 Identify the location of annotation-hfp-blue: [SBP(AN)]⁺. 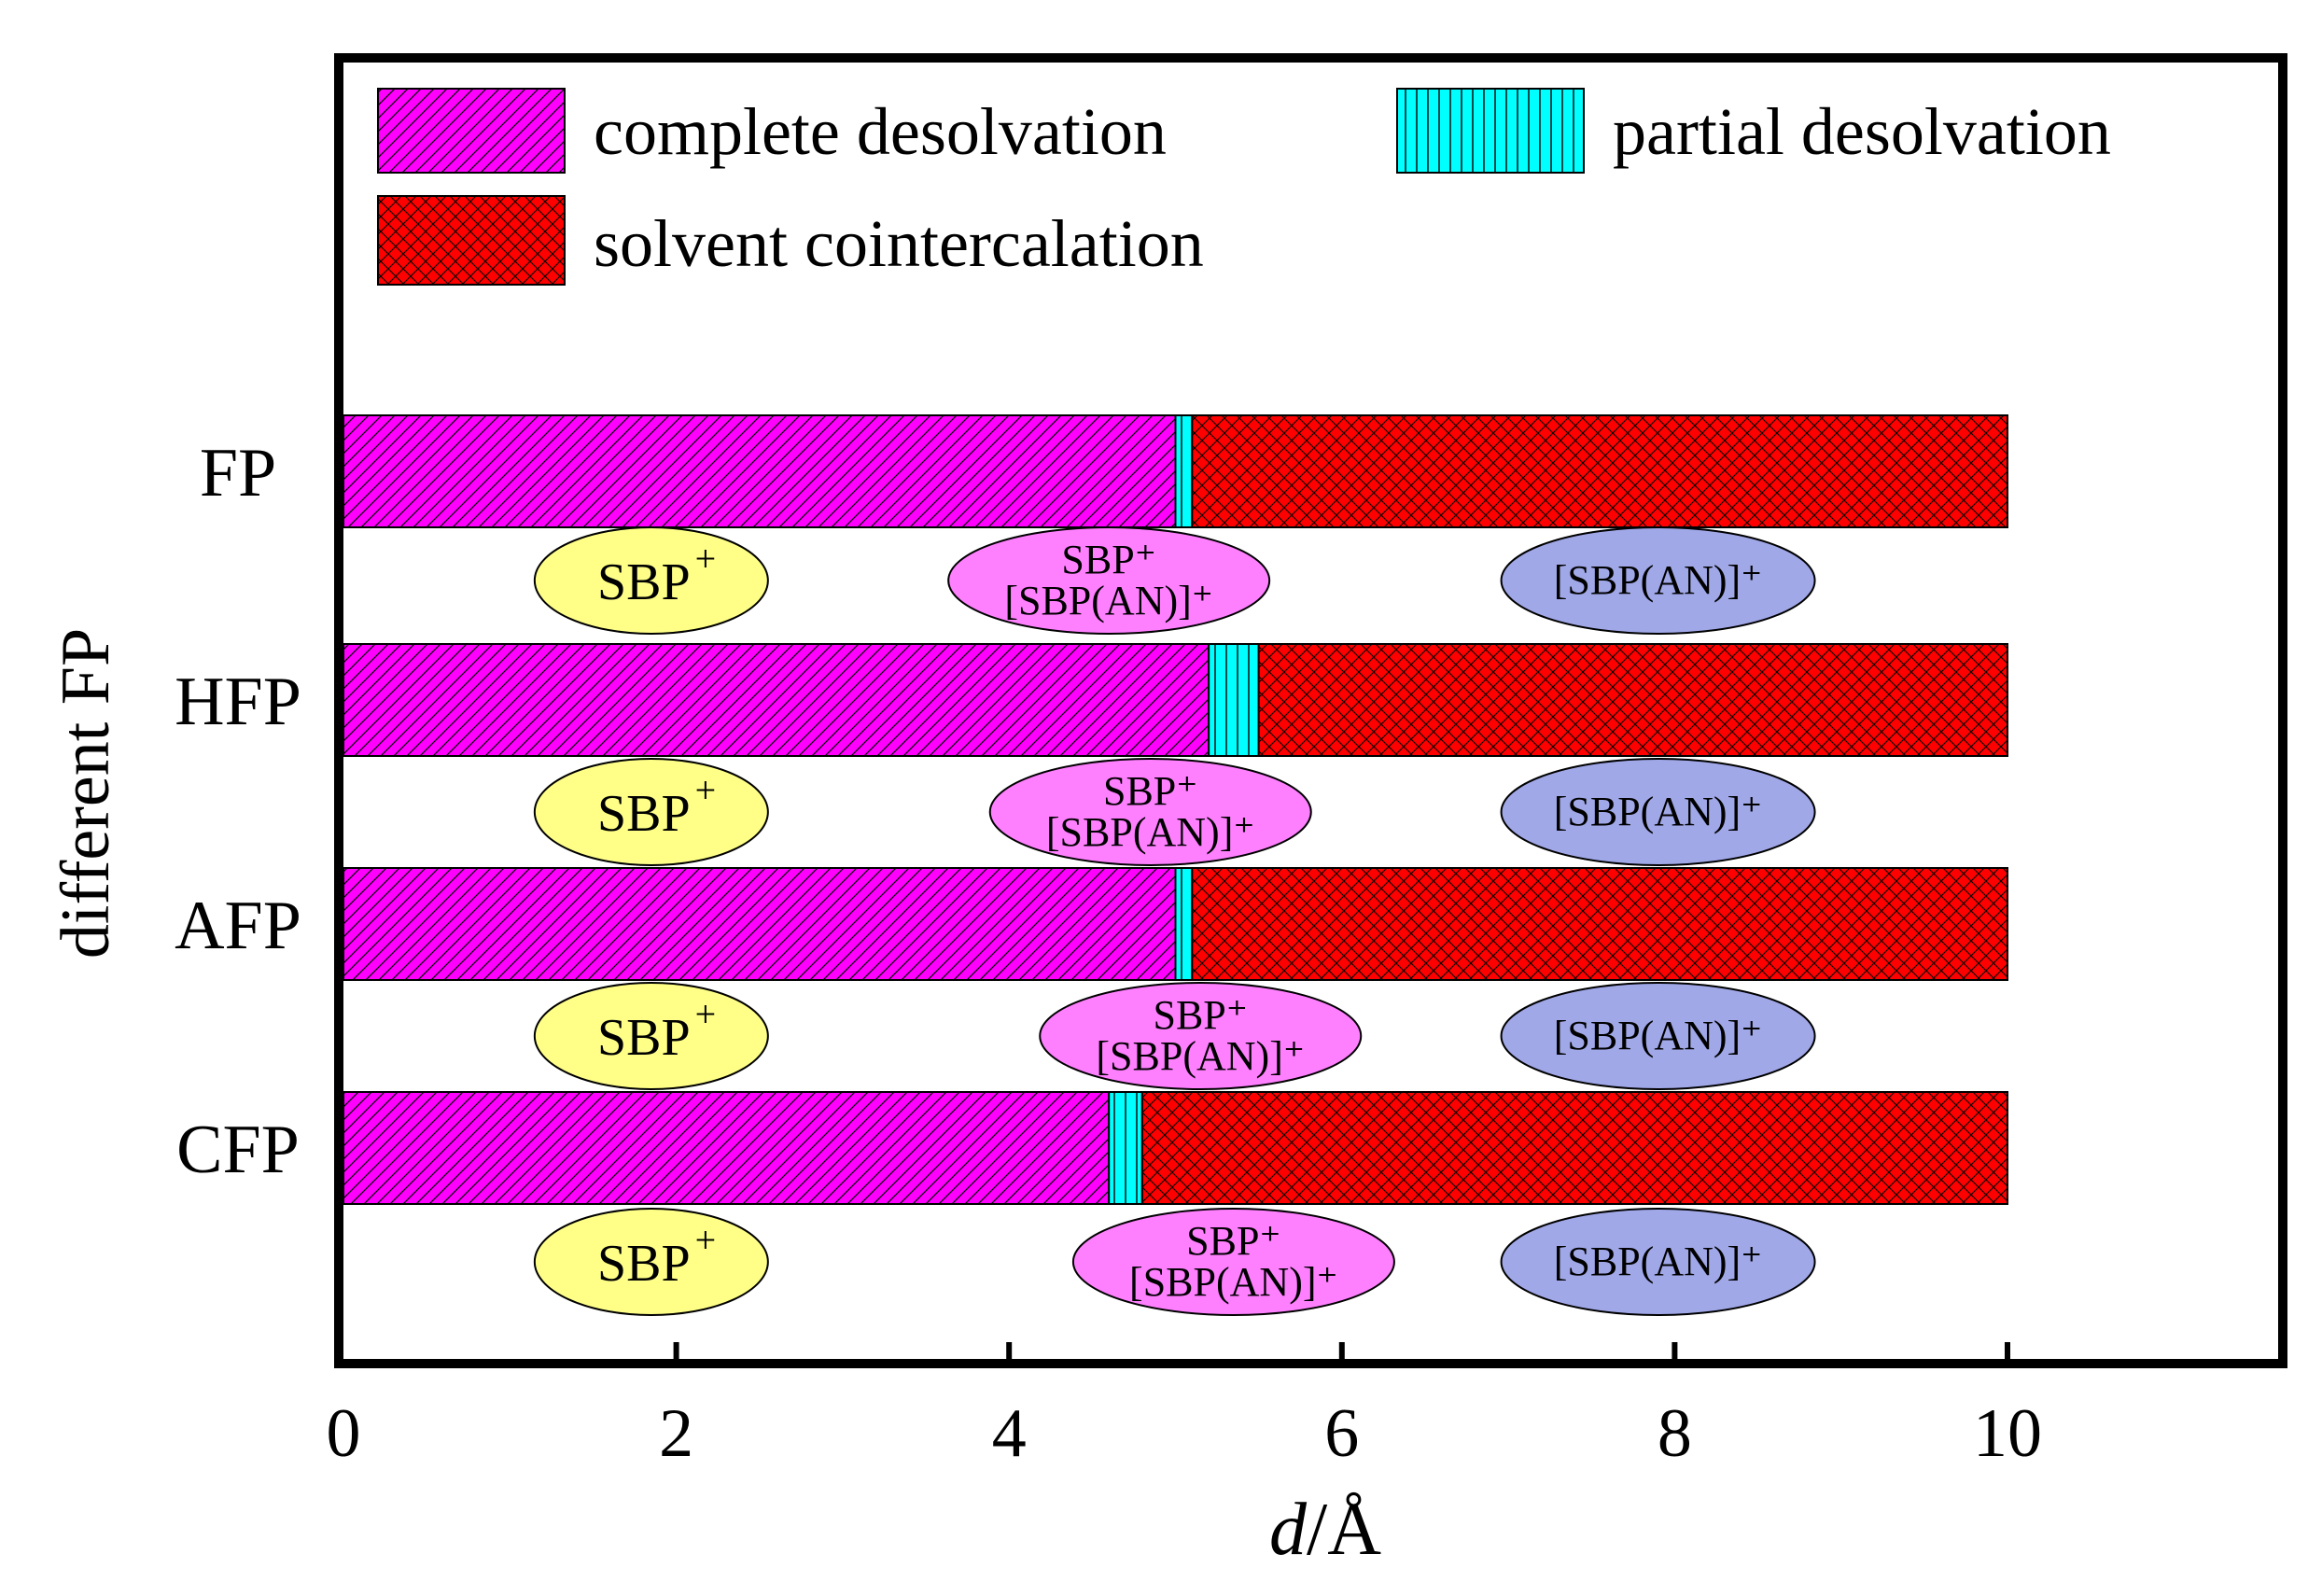
(1658, 812).